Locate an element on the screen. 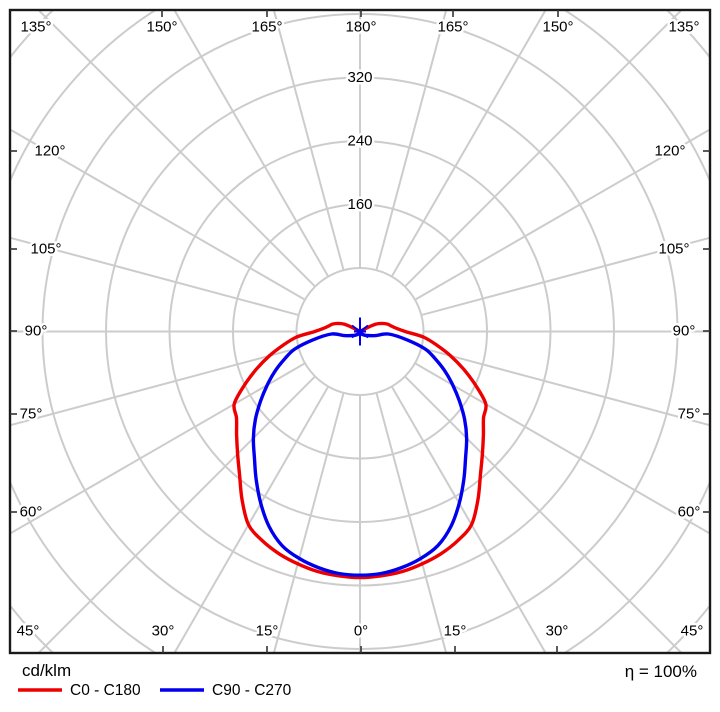 The height and width of the screenshot is (712, 720). legend-label-c0-c180: C0 - C180 is located at coordinates (105, 690).